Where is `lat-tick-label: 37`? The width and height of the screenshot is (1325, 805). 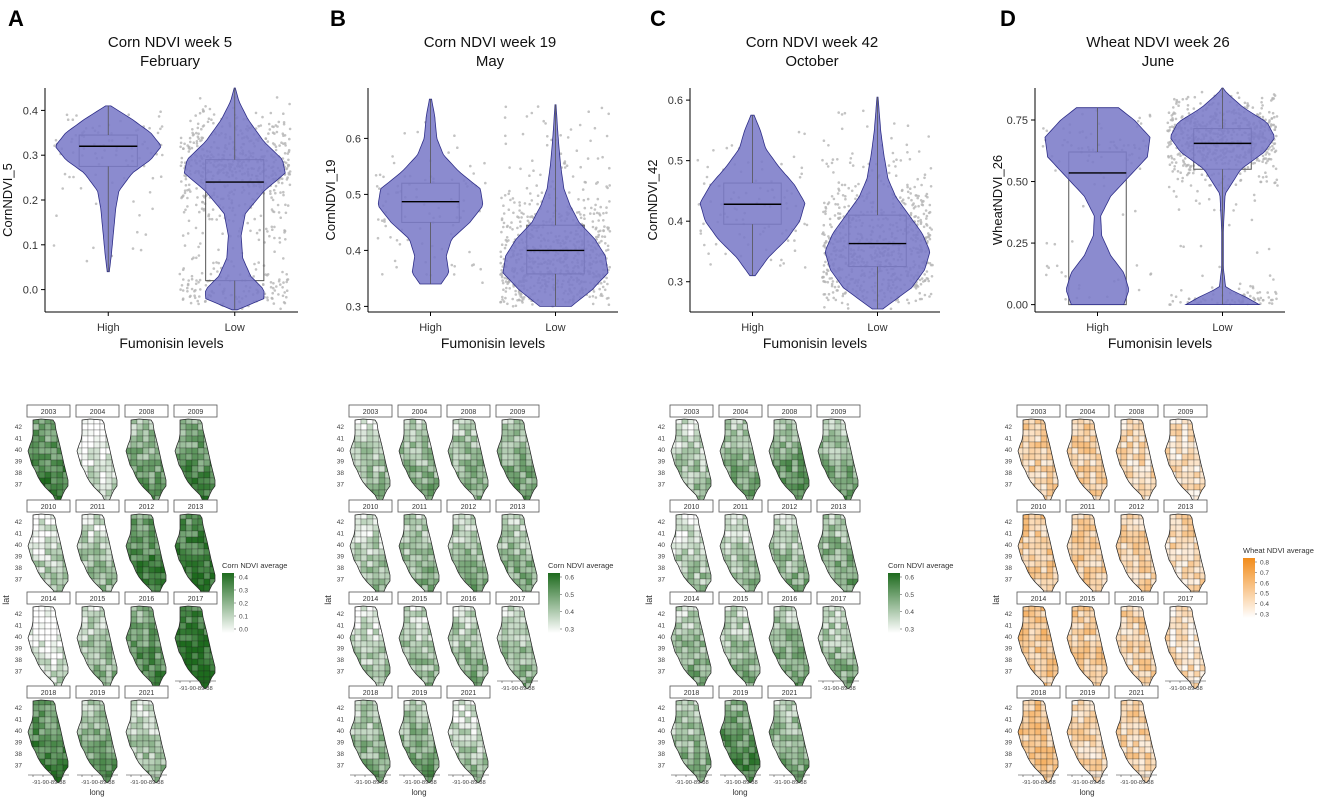 lat-tick-label: 37 is located at coordinates (19, 485).